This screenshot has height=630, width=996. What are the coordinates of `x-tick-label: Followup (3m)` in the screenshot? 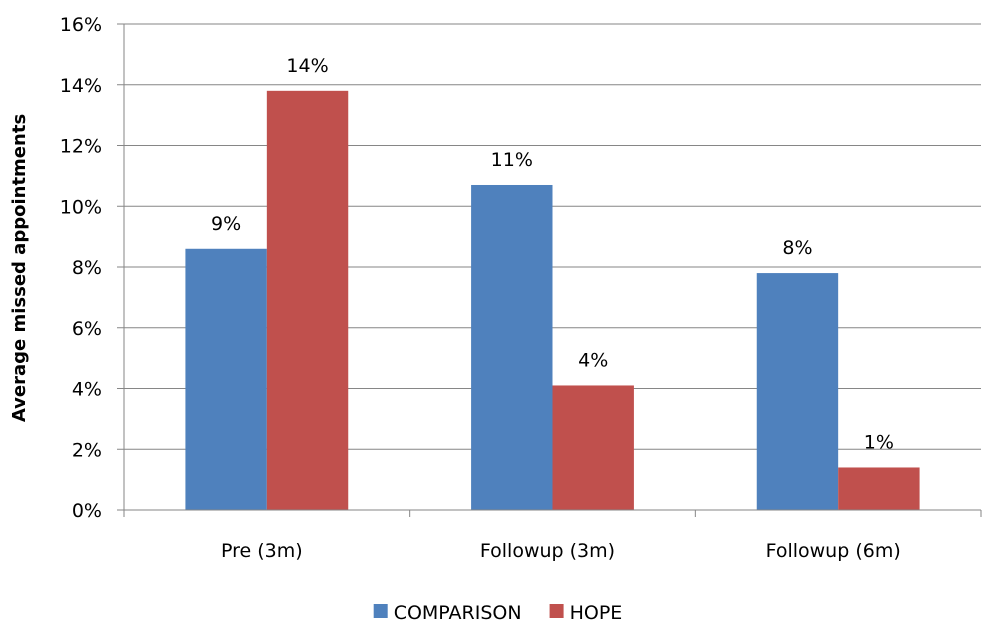 It's located at (547, 551).